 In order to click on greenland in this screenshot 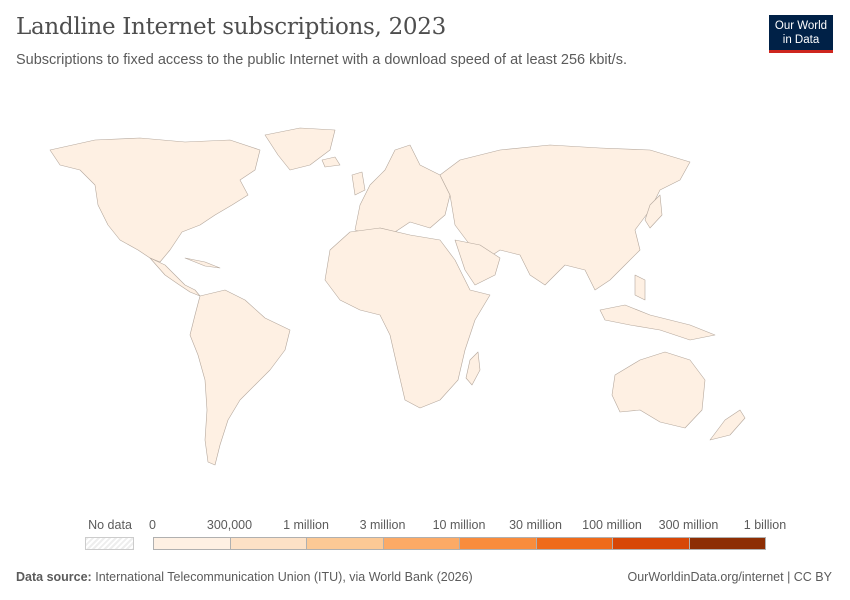, I will do `click(300, 149)`.